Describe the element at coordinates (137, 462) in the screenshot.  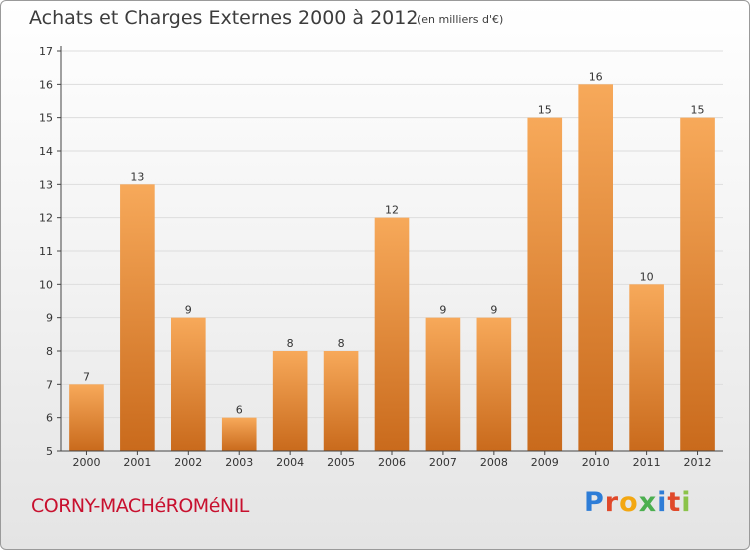
I see `x-tick-label: 2001` at that location.